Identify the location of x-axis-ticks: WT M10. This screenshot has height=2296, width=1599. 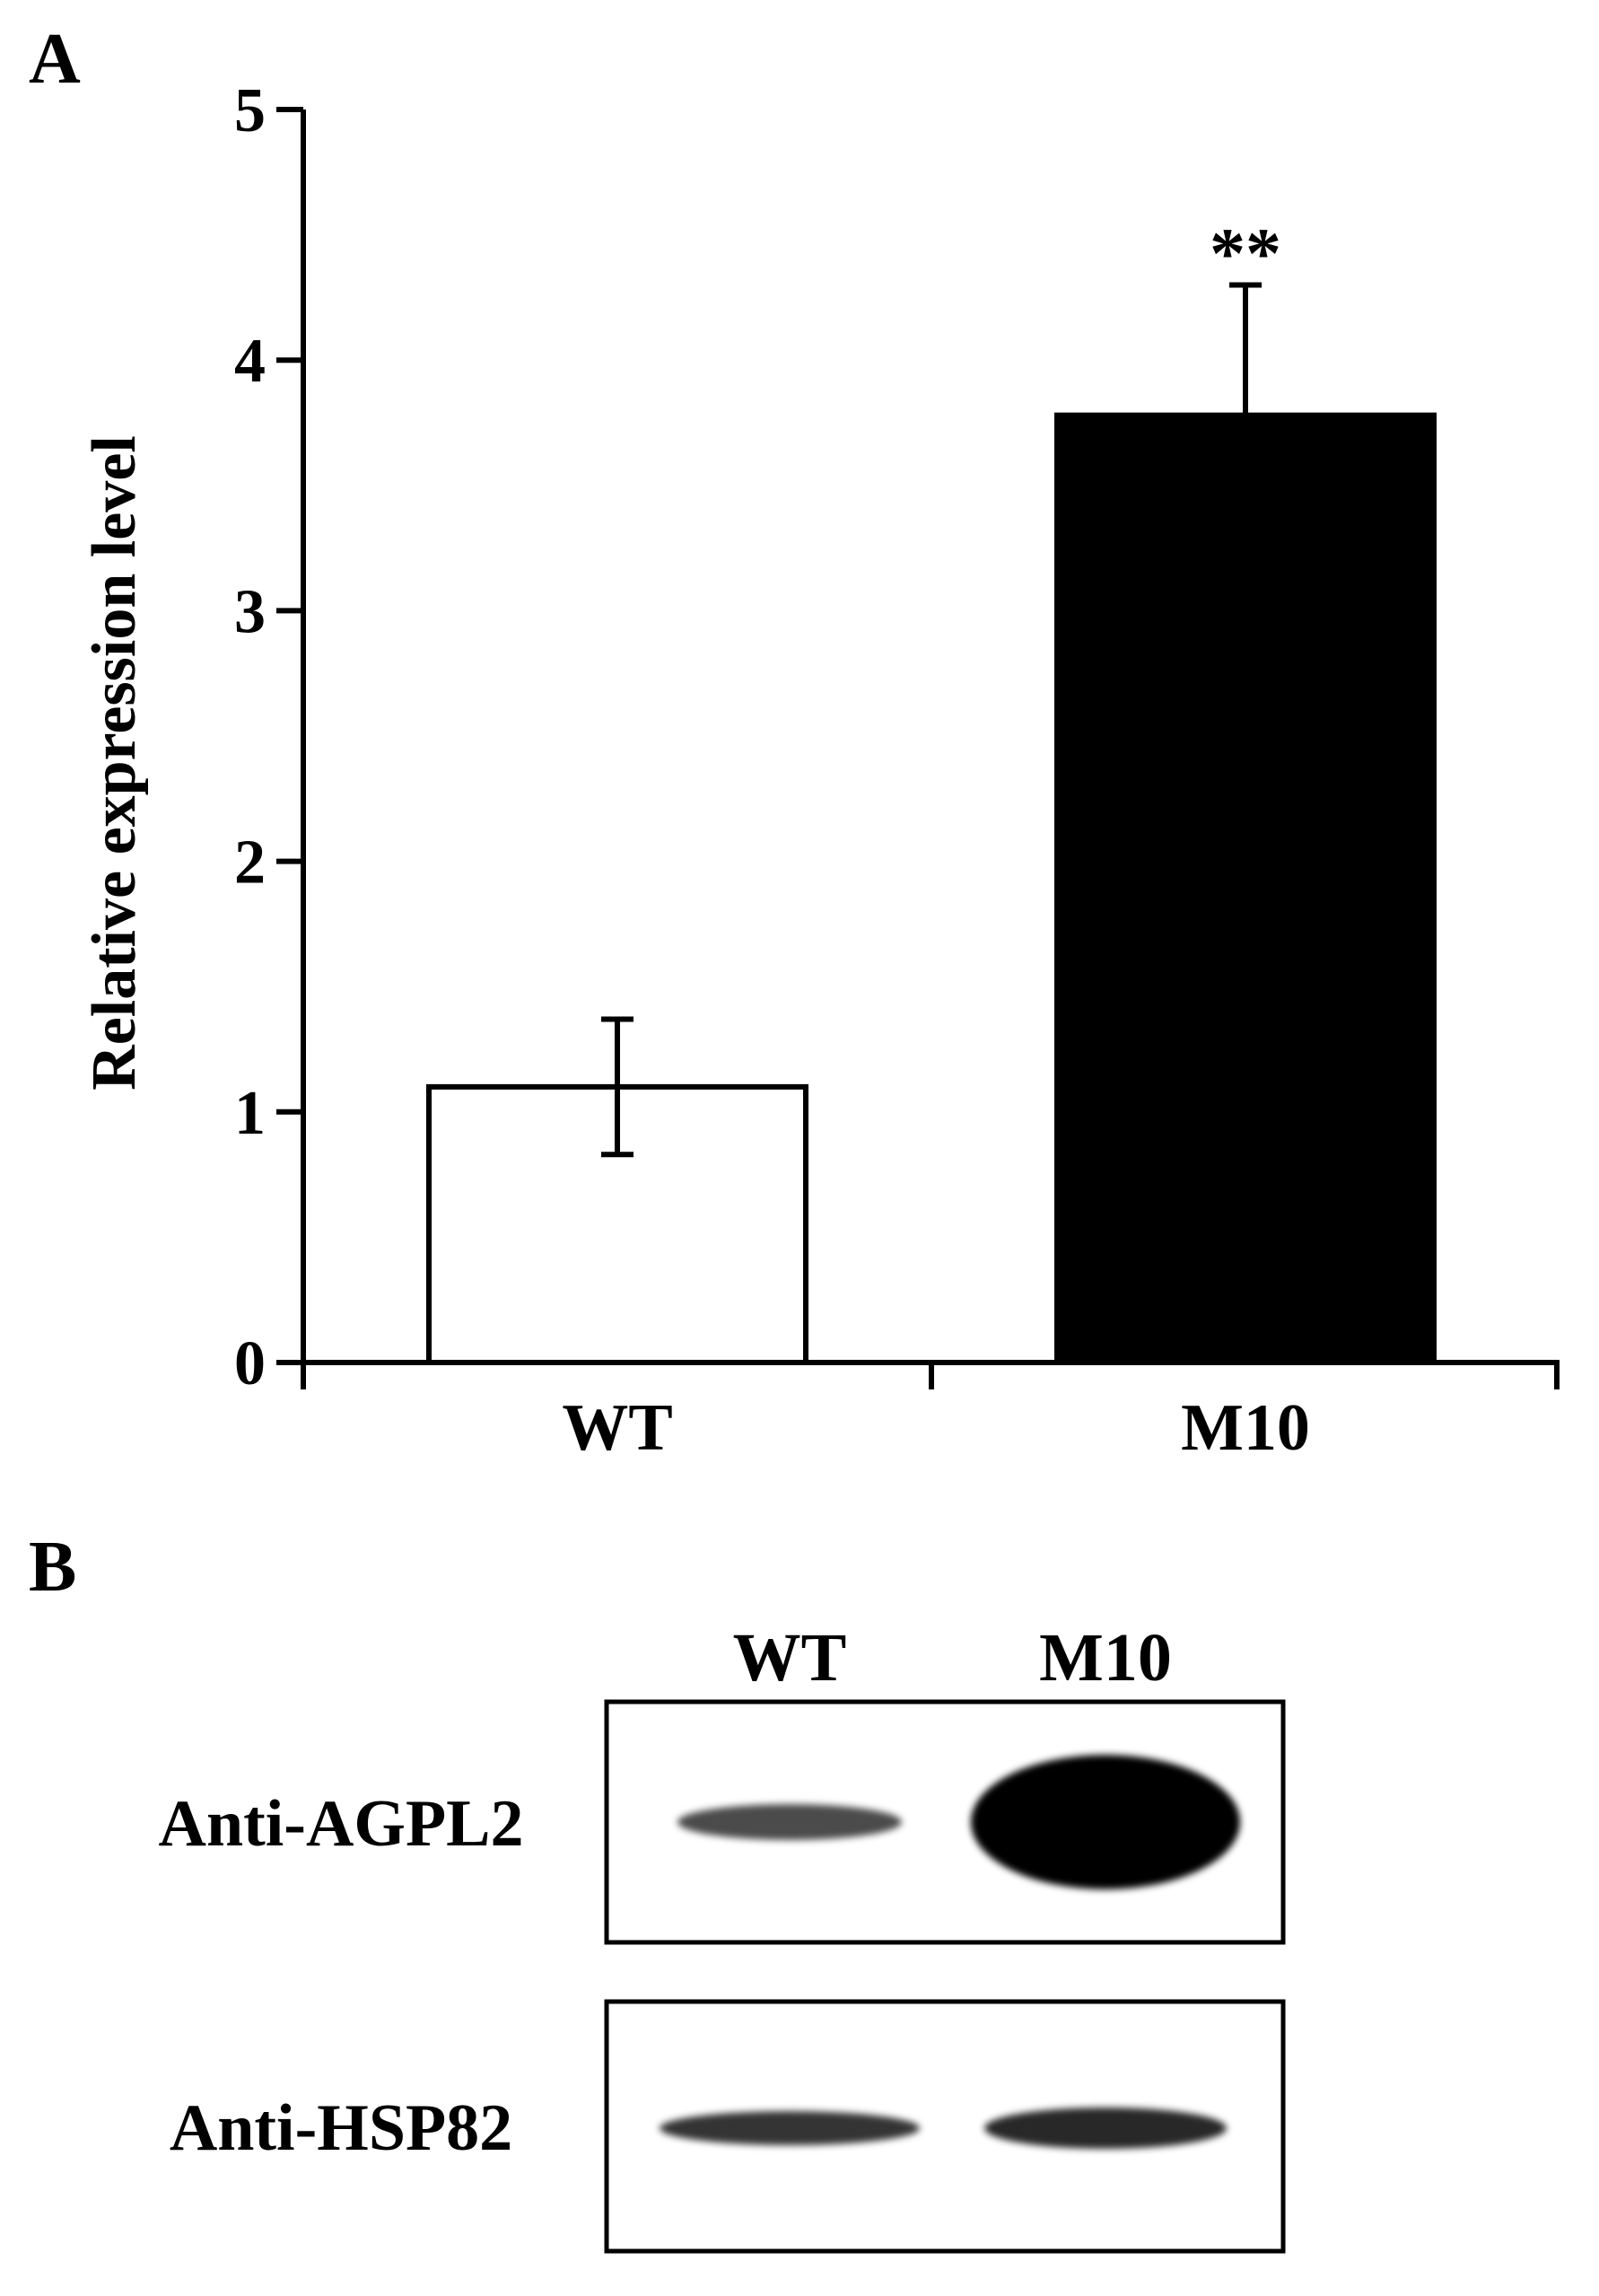
(930, 1414).